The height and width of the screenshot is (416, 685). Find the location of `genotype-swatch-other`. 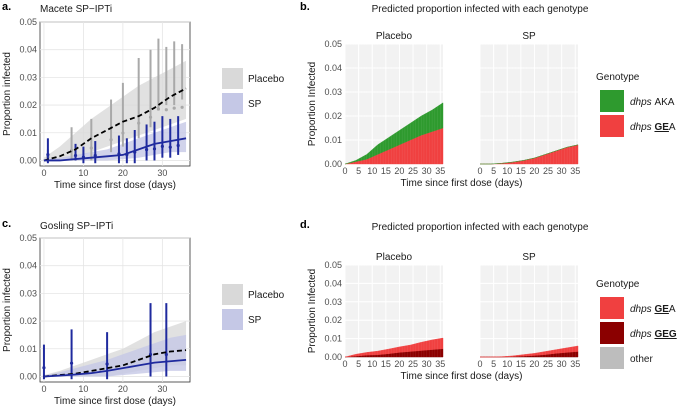

genotype-swatch-other is located at coordinates (612, 358).